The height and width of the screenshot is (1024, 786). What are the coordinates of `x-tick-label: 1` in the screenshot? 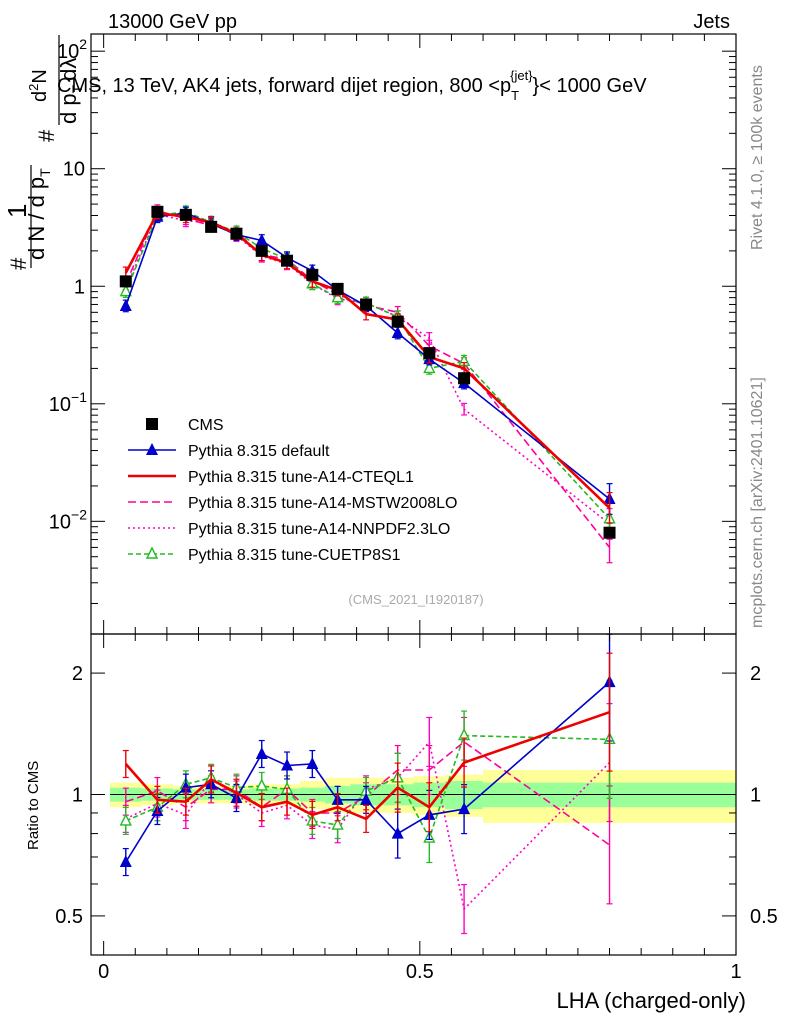 It's located at (735, 972).